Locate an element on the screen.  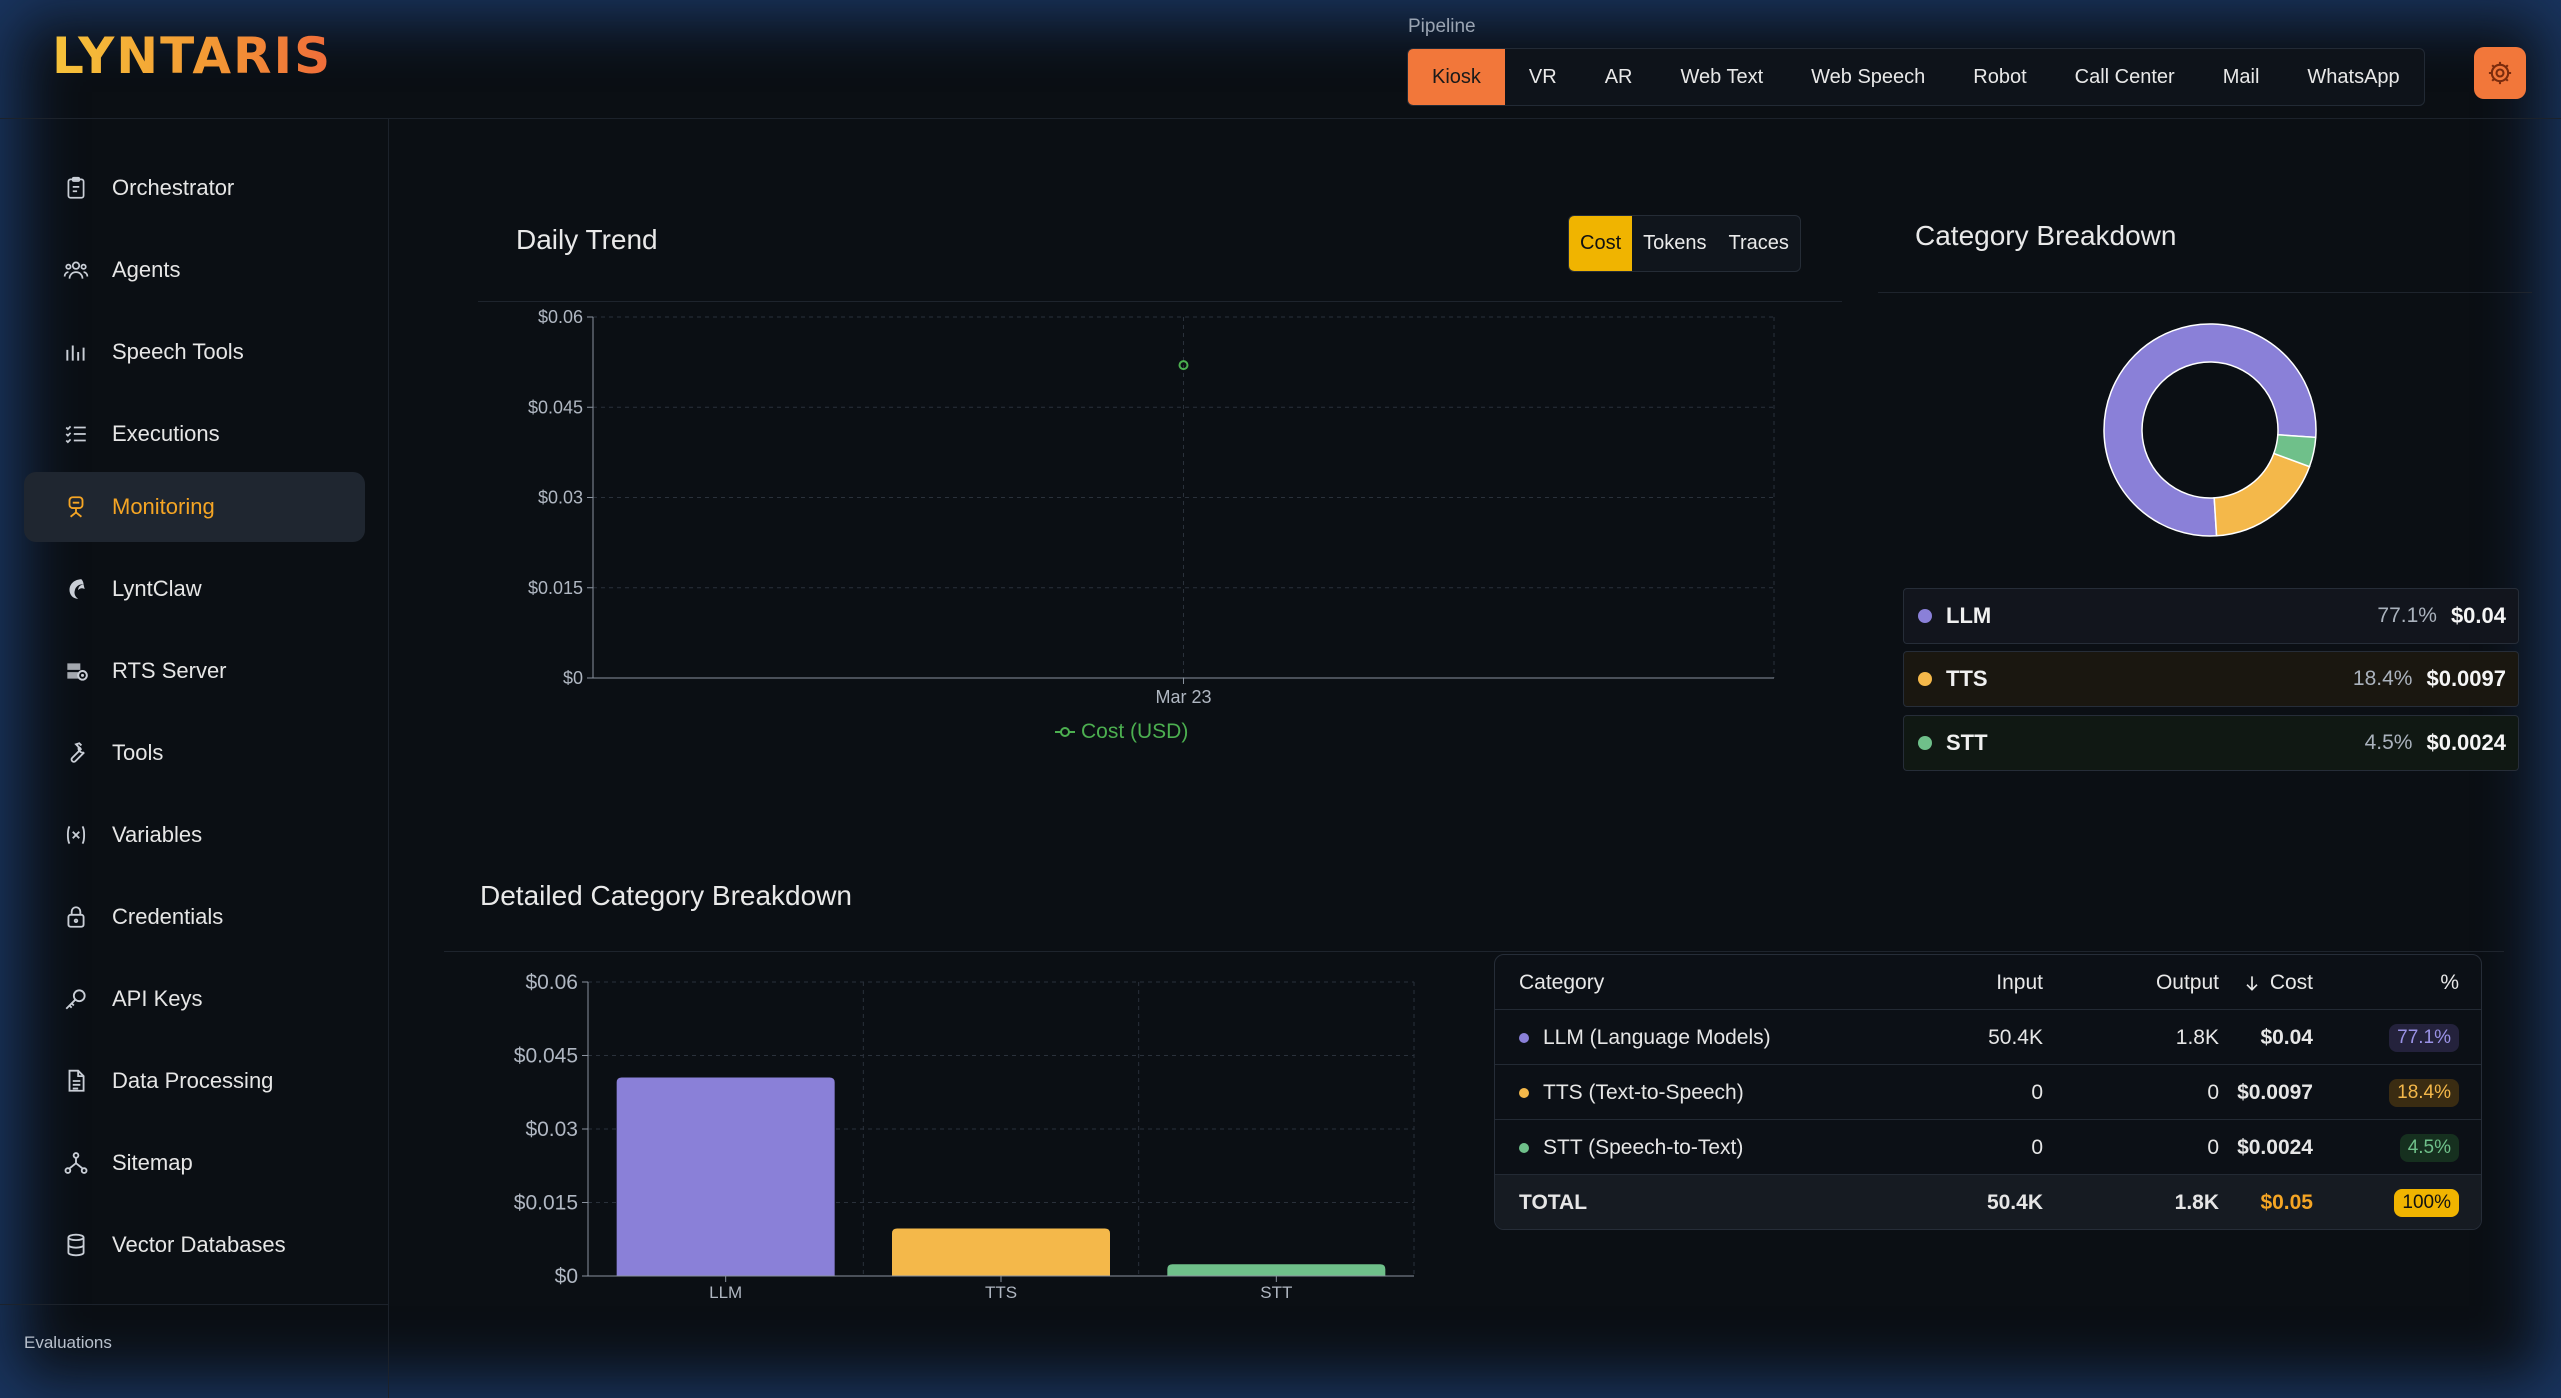
header-cost-sort: Cost is located at coordinates (2277, 982).